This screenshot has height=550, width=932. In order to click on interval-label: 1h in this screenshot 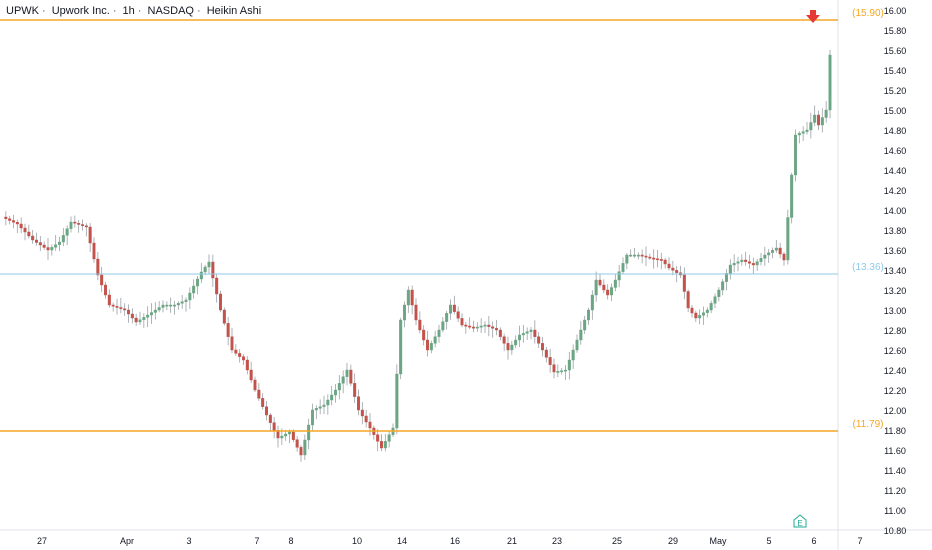, I will do `click(128, 11)`.